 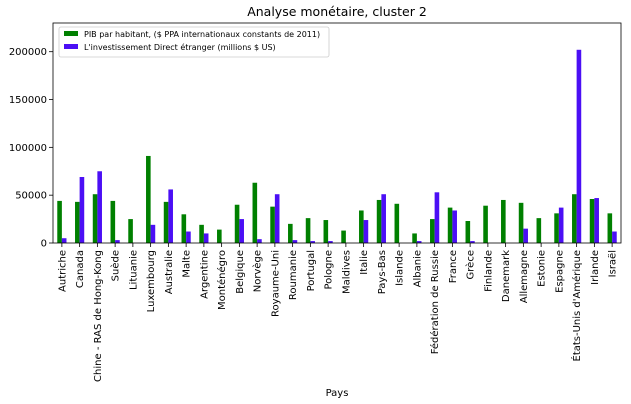 What do you see at coordinates (311, 270) in the screenshot?
I see `x-tick-label: Portugal` at bounding box center [311, 270].